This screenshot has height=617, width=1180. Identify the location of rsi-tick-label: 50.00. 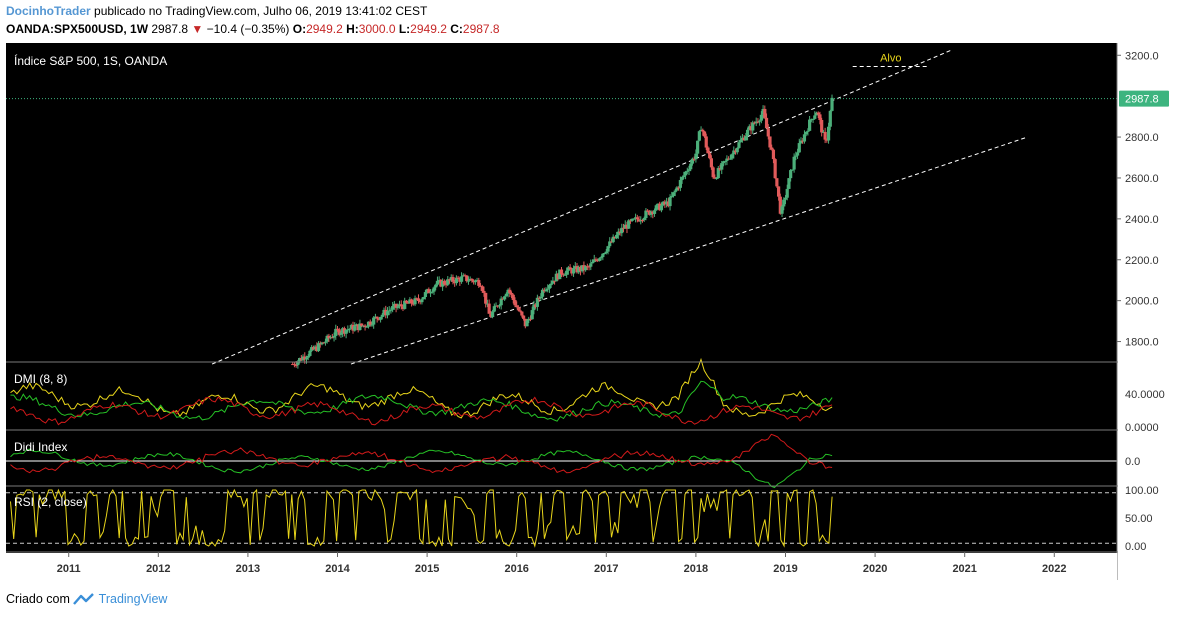
(1139, 519).